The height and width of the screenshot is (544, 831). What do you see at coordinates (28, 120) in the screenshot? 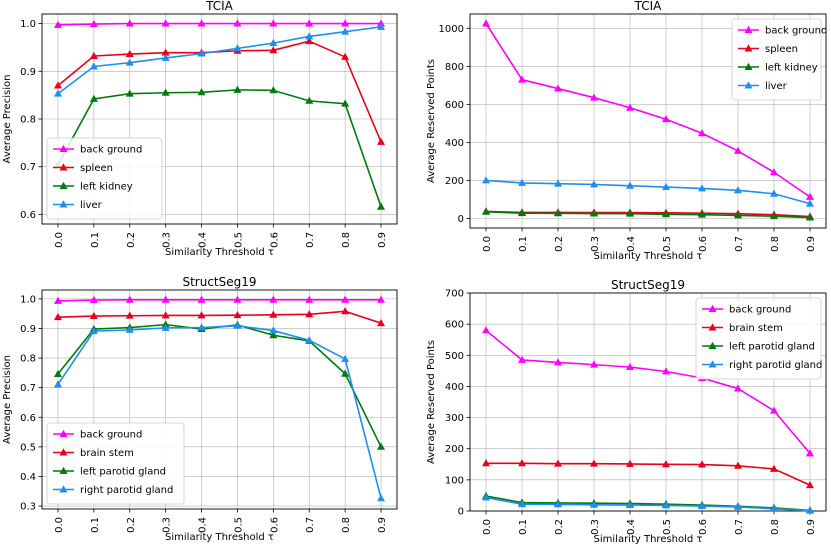
I see `y-tick-label: 0.8` at bounding box center [28, 120].